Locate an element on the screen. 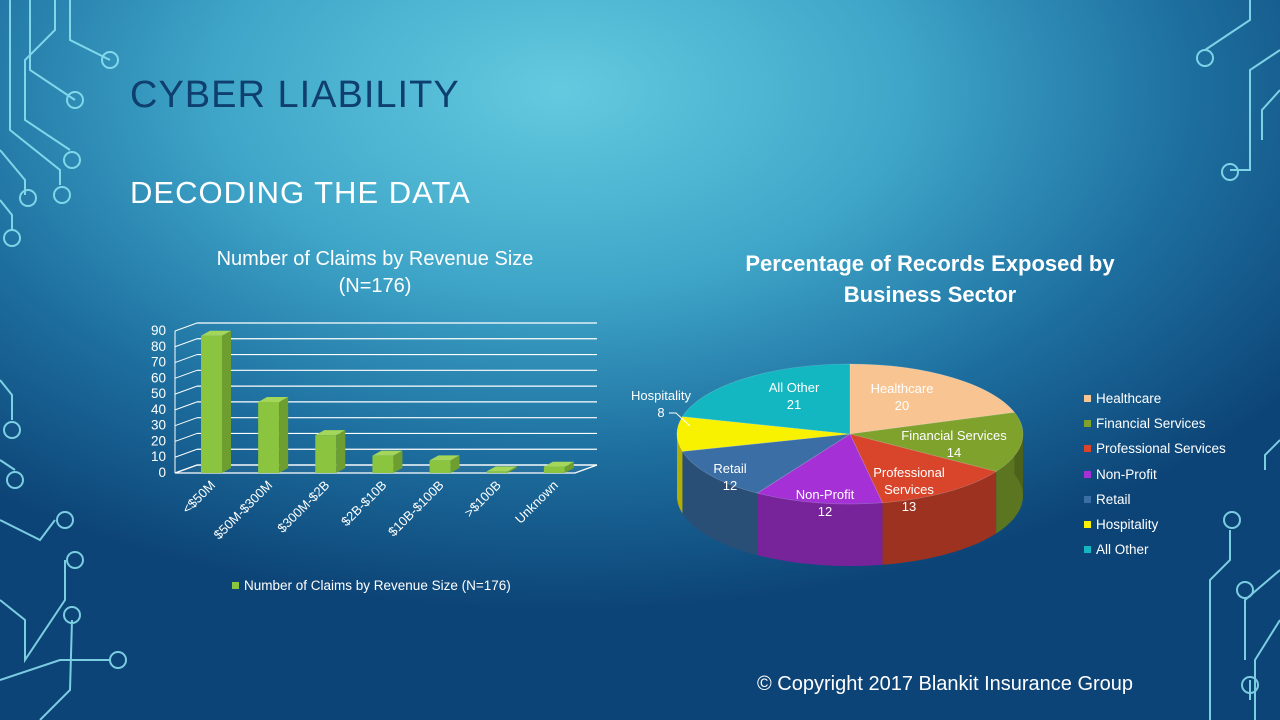 The height and width of the screenshot is (720, 1280). pie-legend-label: Healthcare is located at coordinates (1129, 399).